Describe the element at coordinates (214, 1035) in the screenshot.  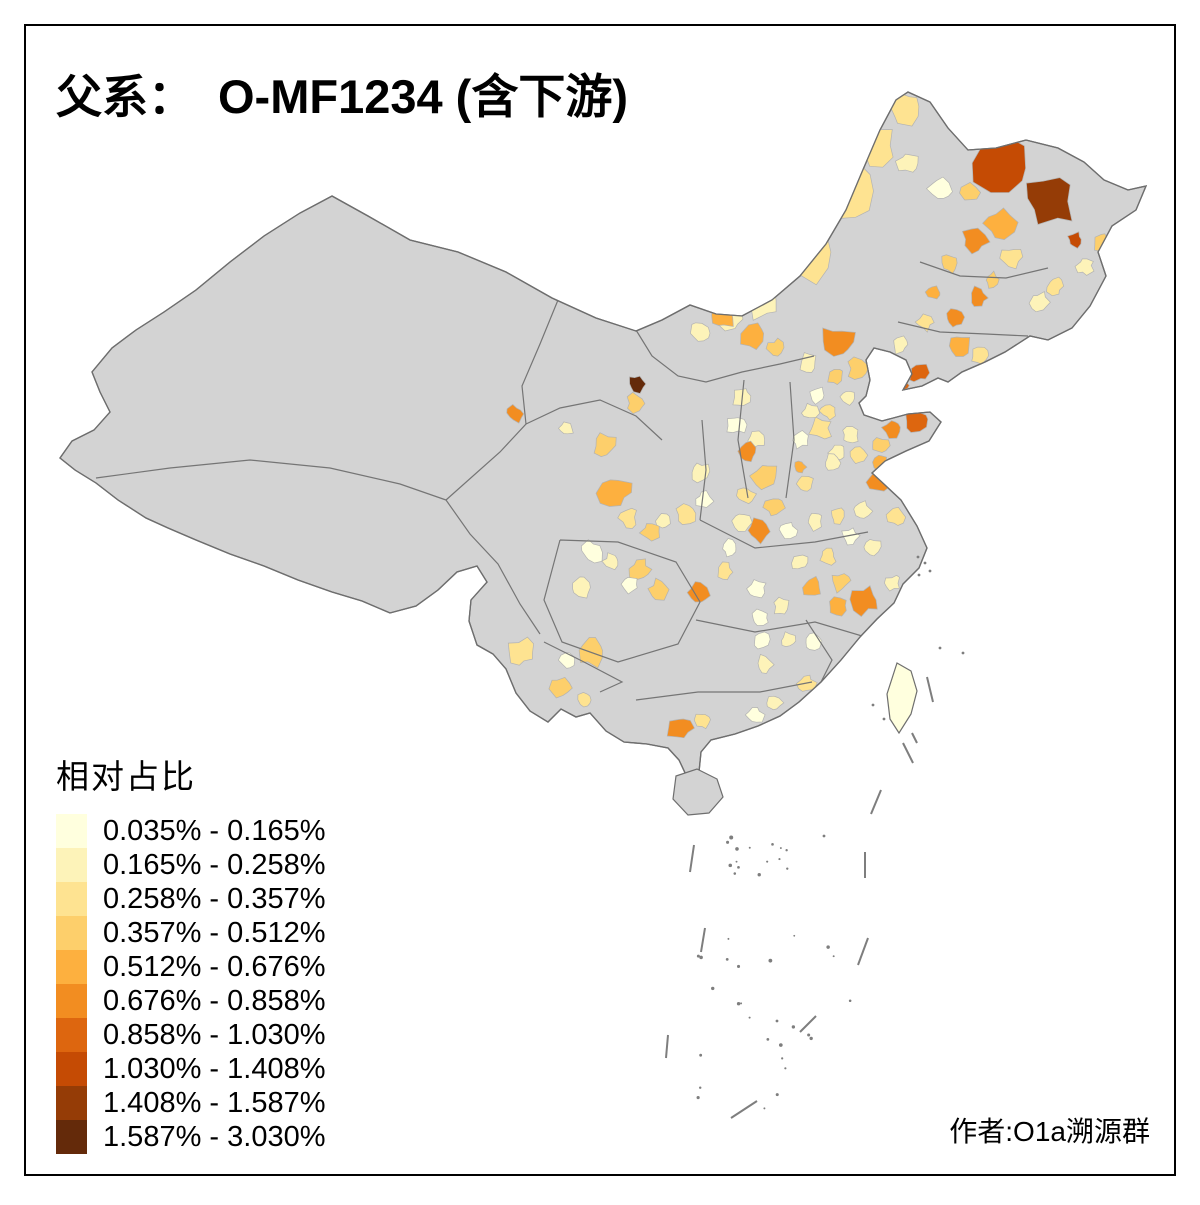
I see `legend-label: 0.858% - 1.030%` at that location.